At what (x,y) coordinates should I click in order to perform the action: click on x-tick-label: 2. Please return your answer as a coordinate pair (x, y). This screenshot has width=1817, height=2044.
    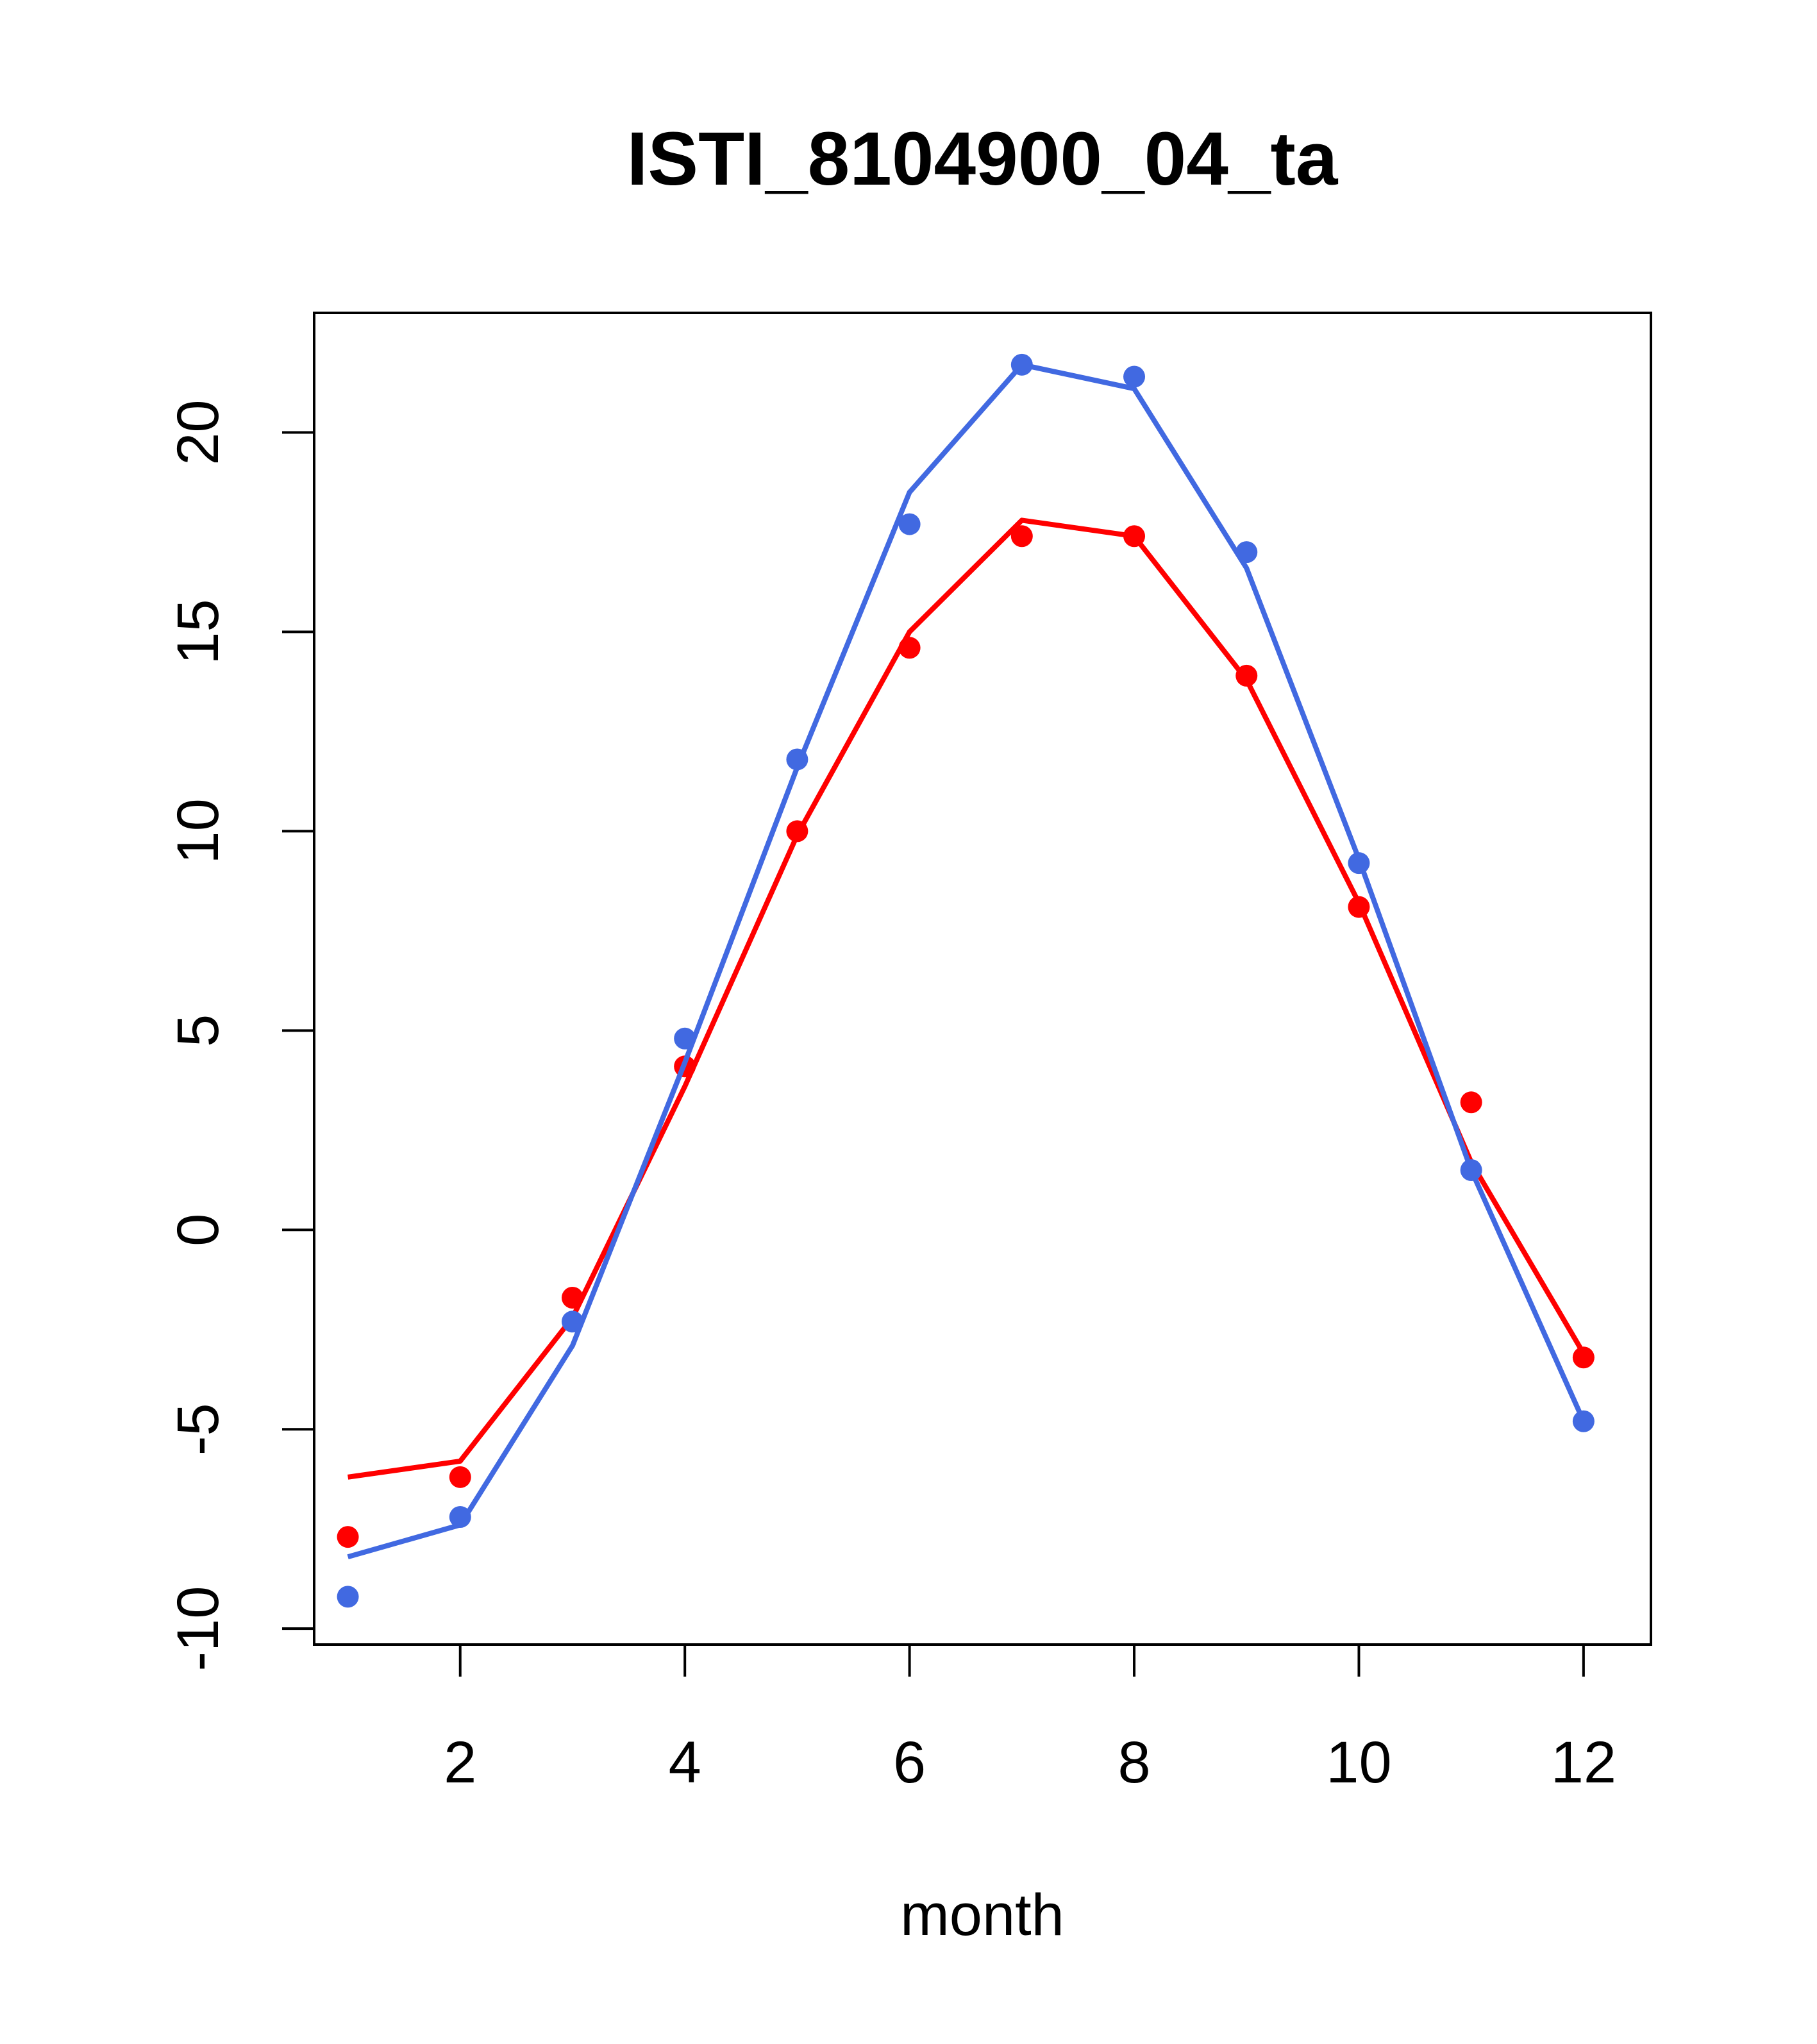
    Looking at the image, I should click on (460, 1763).